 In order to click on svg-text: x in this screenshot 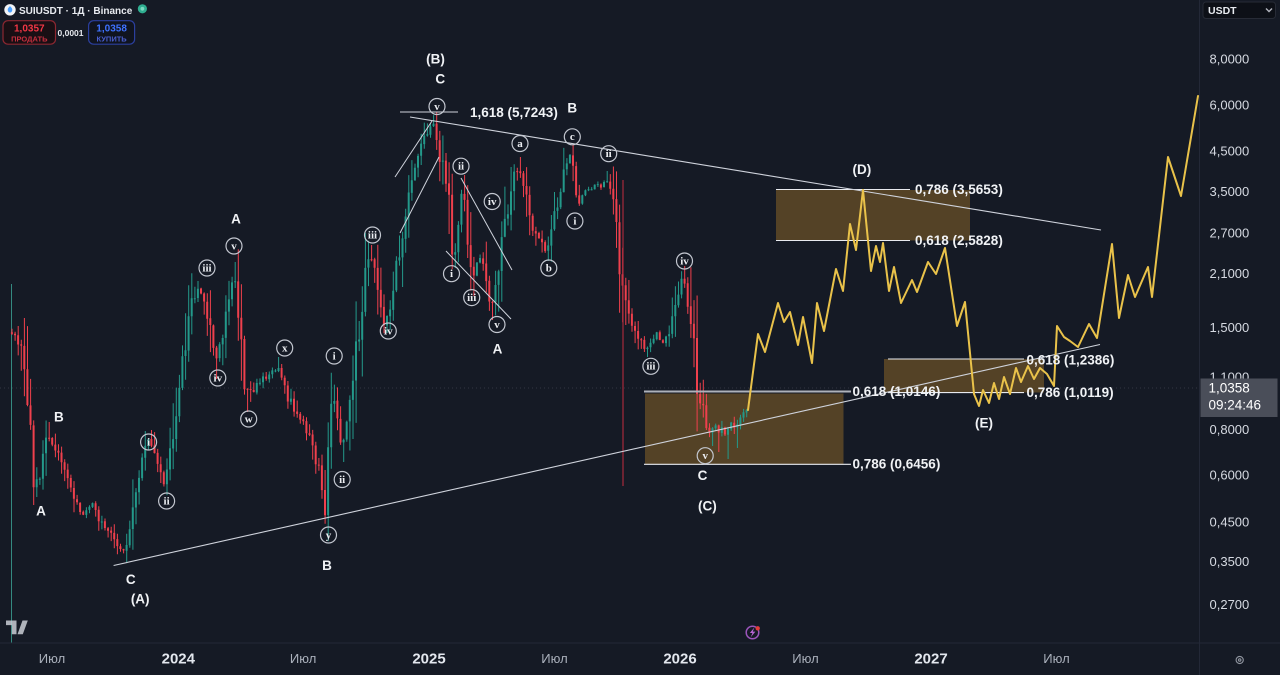, I will do `click(285, 348)`.